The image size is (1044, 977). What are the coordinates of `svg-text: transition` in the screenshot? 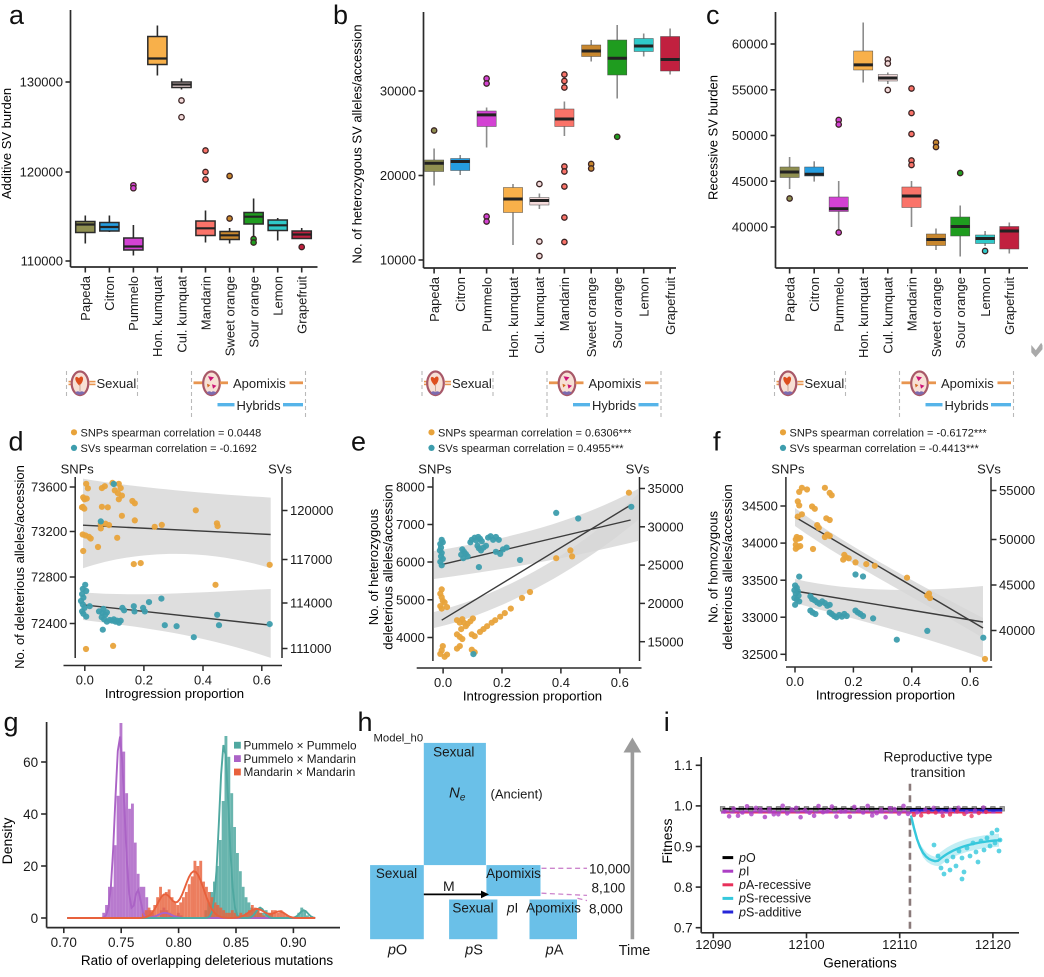 It's located at (938, 772).